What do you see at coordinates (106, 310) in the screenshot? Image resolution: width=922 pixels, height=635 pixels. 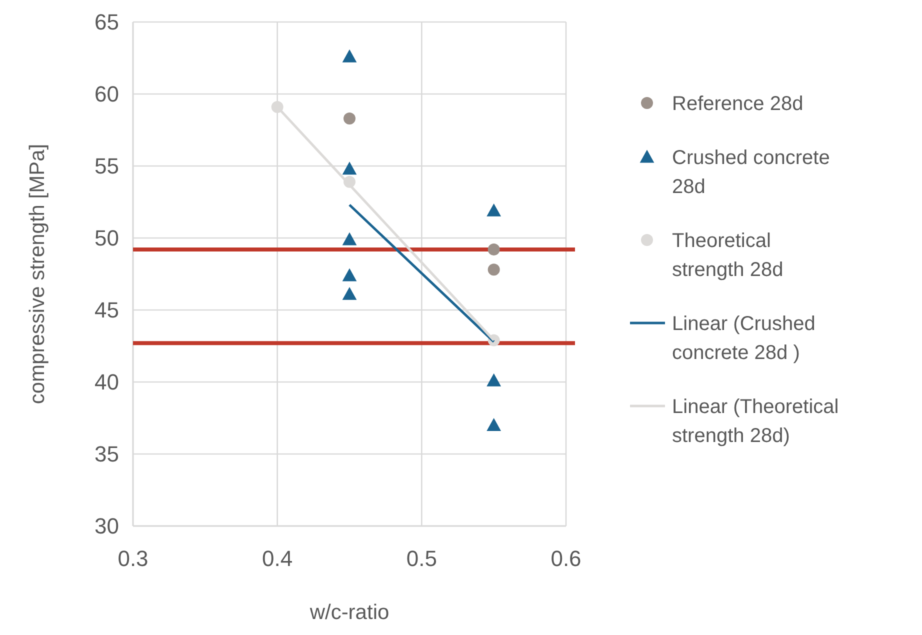 I see `y-tick-label: 45` at bounding box center [106, 310].